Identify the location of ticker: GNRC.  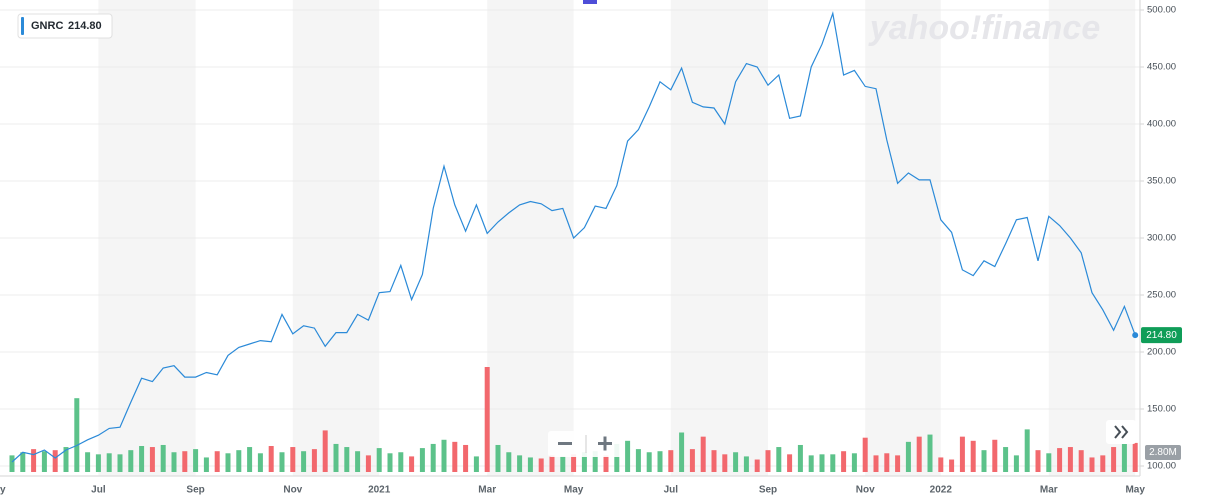
(47, 26).